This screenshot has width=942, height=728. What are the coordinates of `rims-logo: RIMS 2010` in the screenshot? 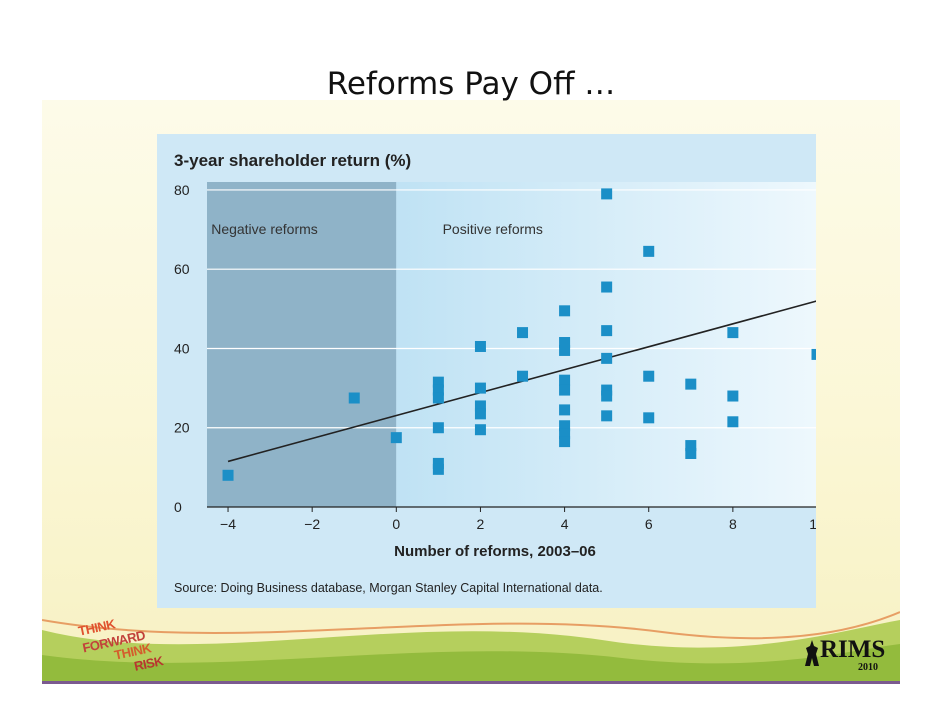 It's located at (850, 655).